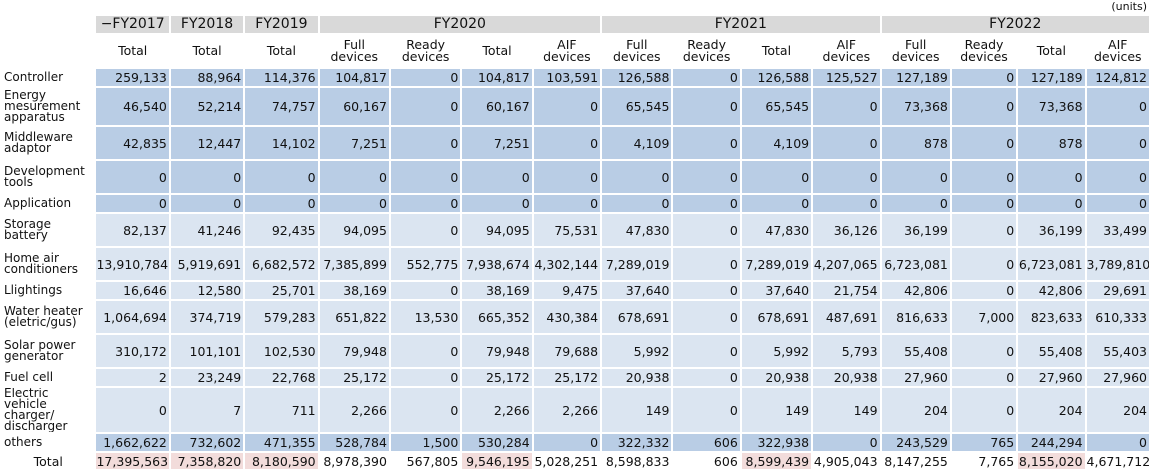 This screenshot has height=471, width=1151. I want to click on total-cell: 8,155,020, so click(1051, 461).